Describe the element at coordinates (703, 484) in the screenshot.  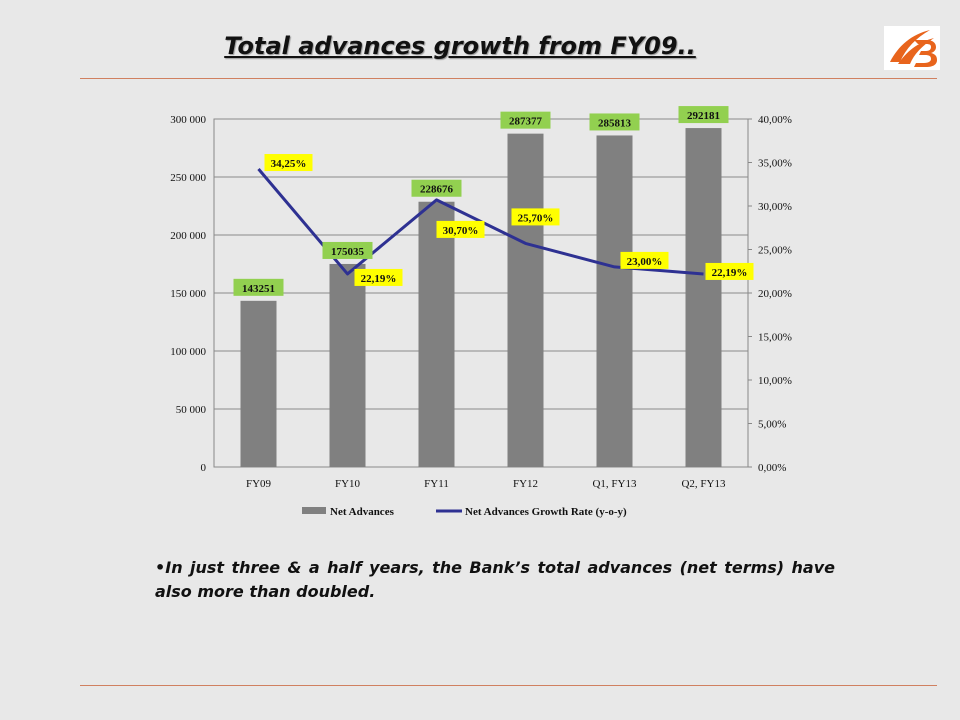
I see `x-tick-label: Q2, FY13` at that location.